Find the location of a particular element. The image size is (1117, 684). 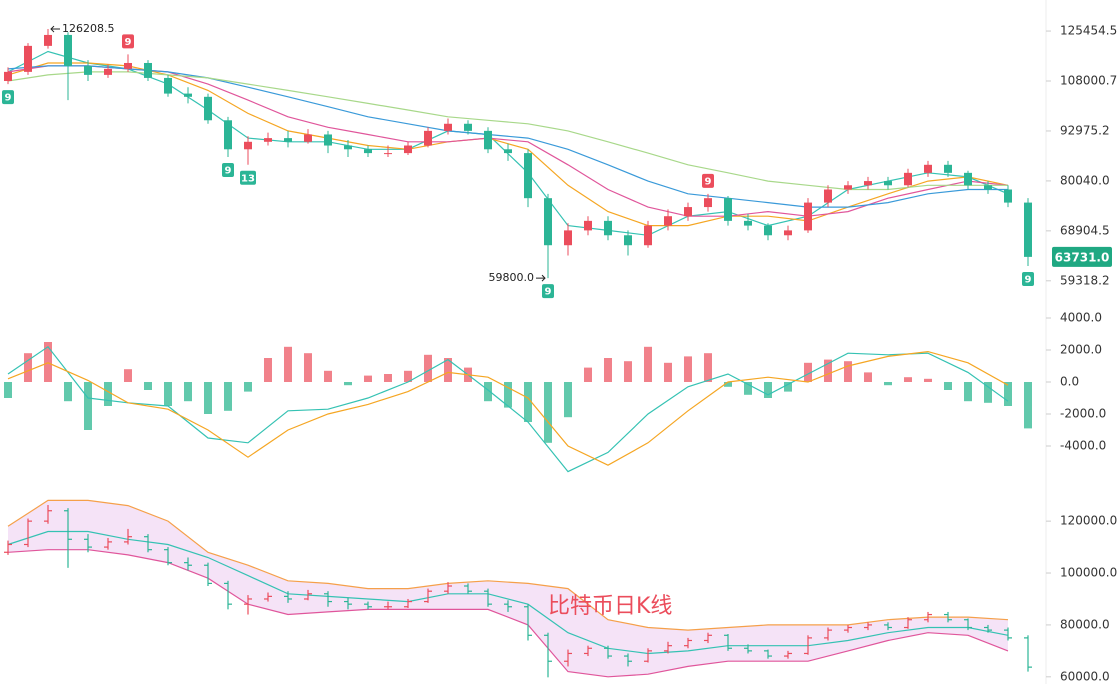

y-tick-label: 0.0 is located at coordinates (1069, 382).